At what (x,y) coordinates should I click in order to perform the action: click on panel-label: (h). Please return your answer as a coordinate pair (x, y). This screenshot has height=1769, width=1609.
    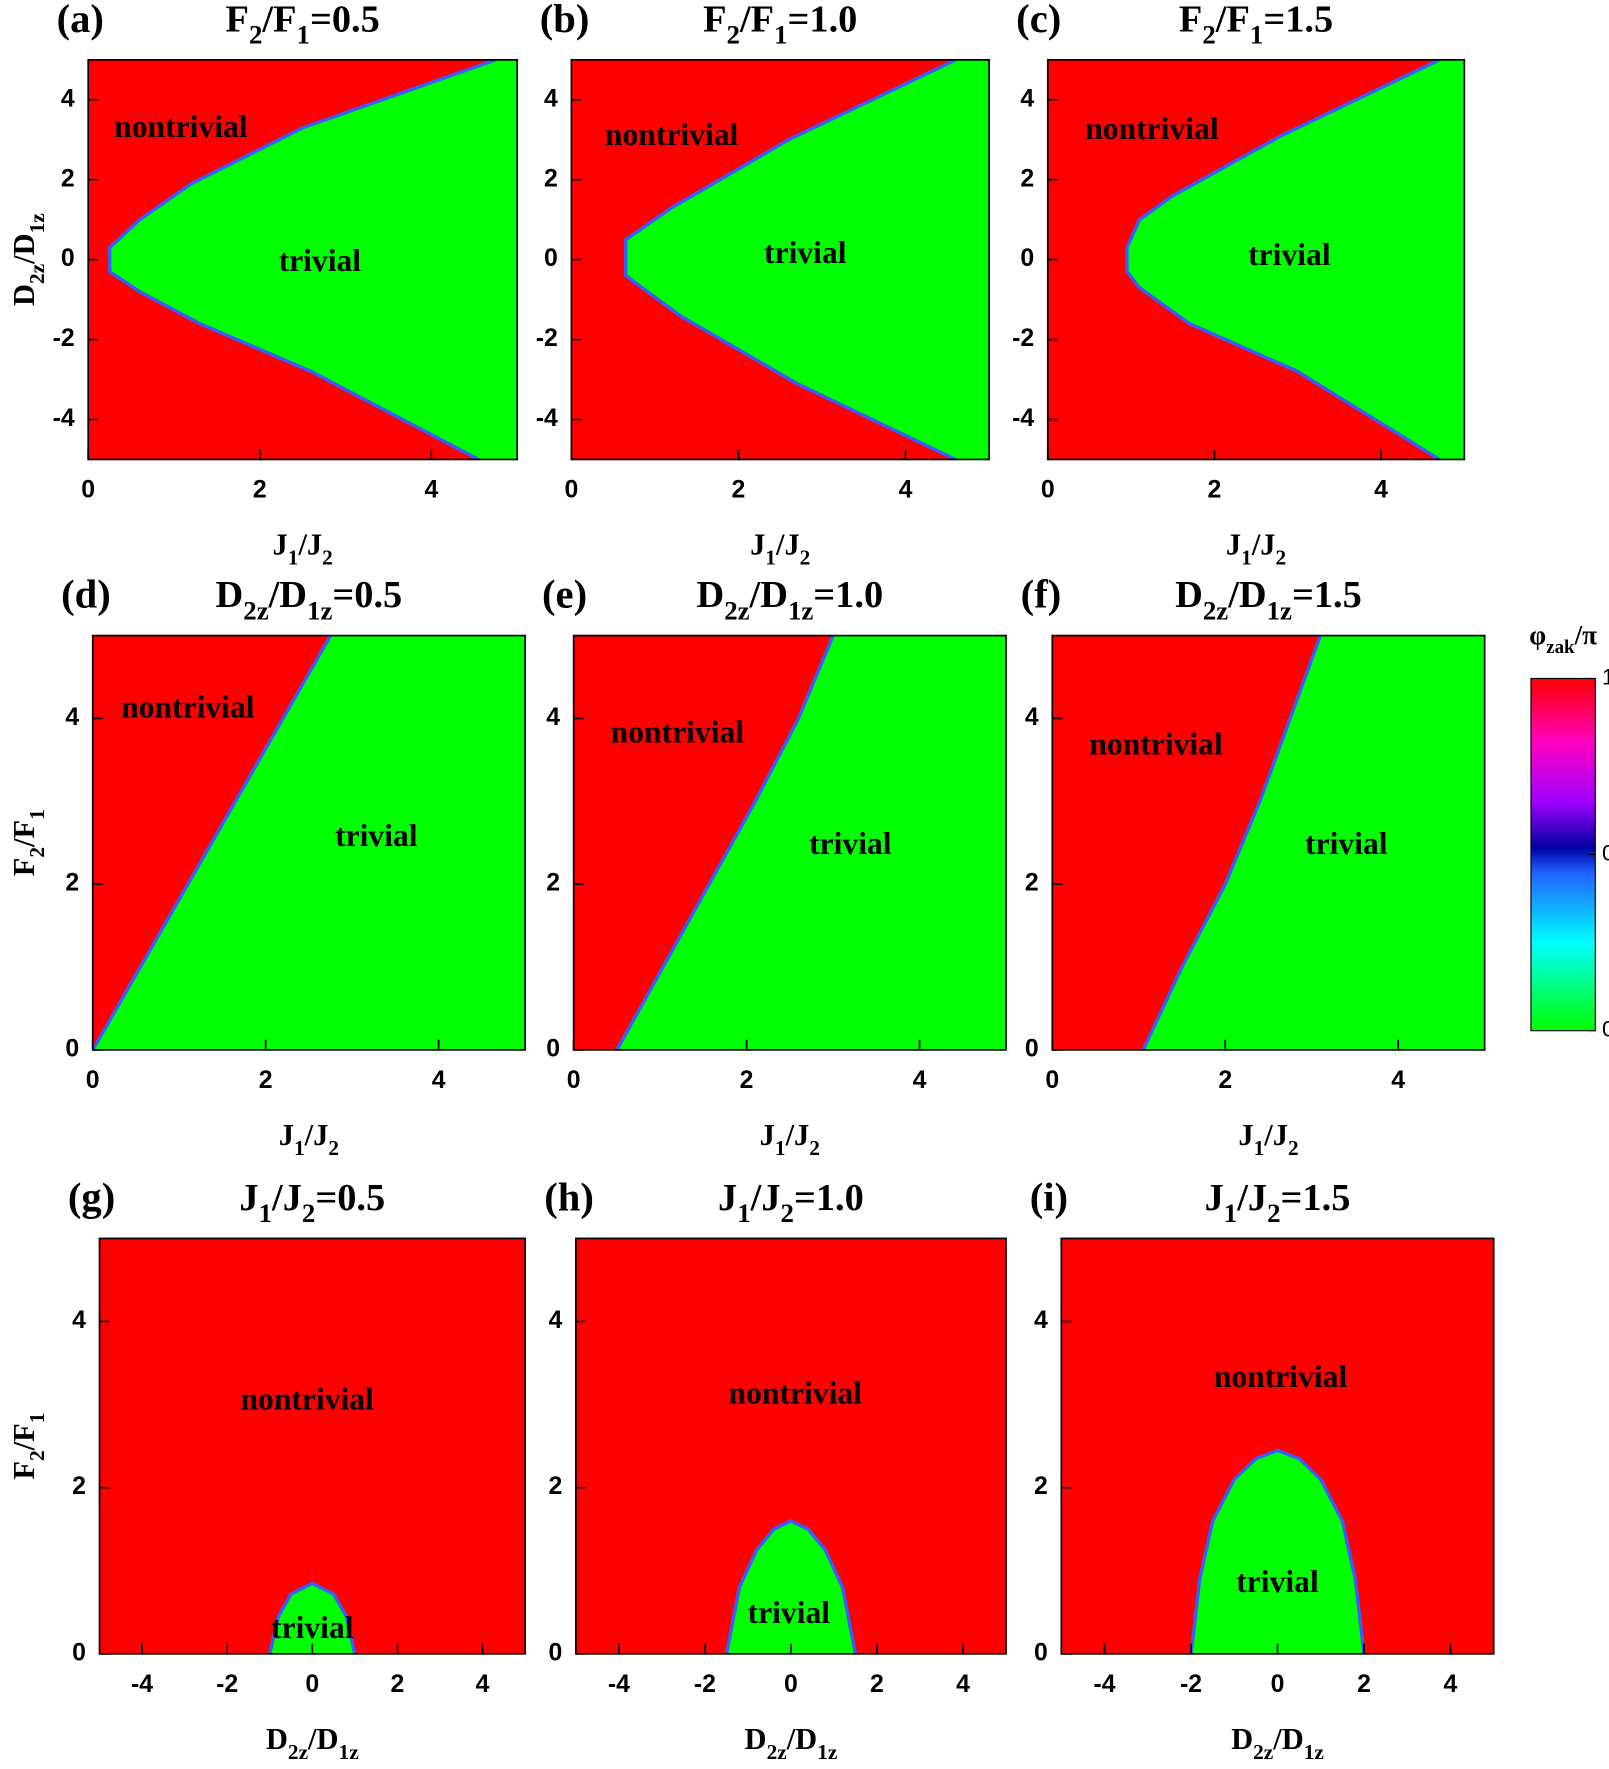
    Looking at the image, I should click on (569, 1196).